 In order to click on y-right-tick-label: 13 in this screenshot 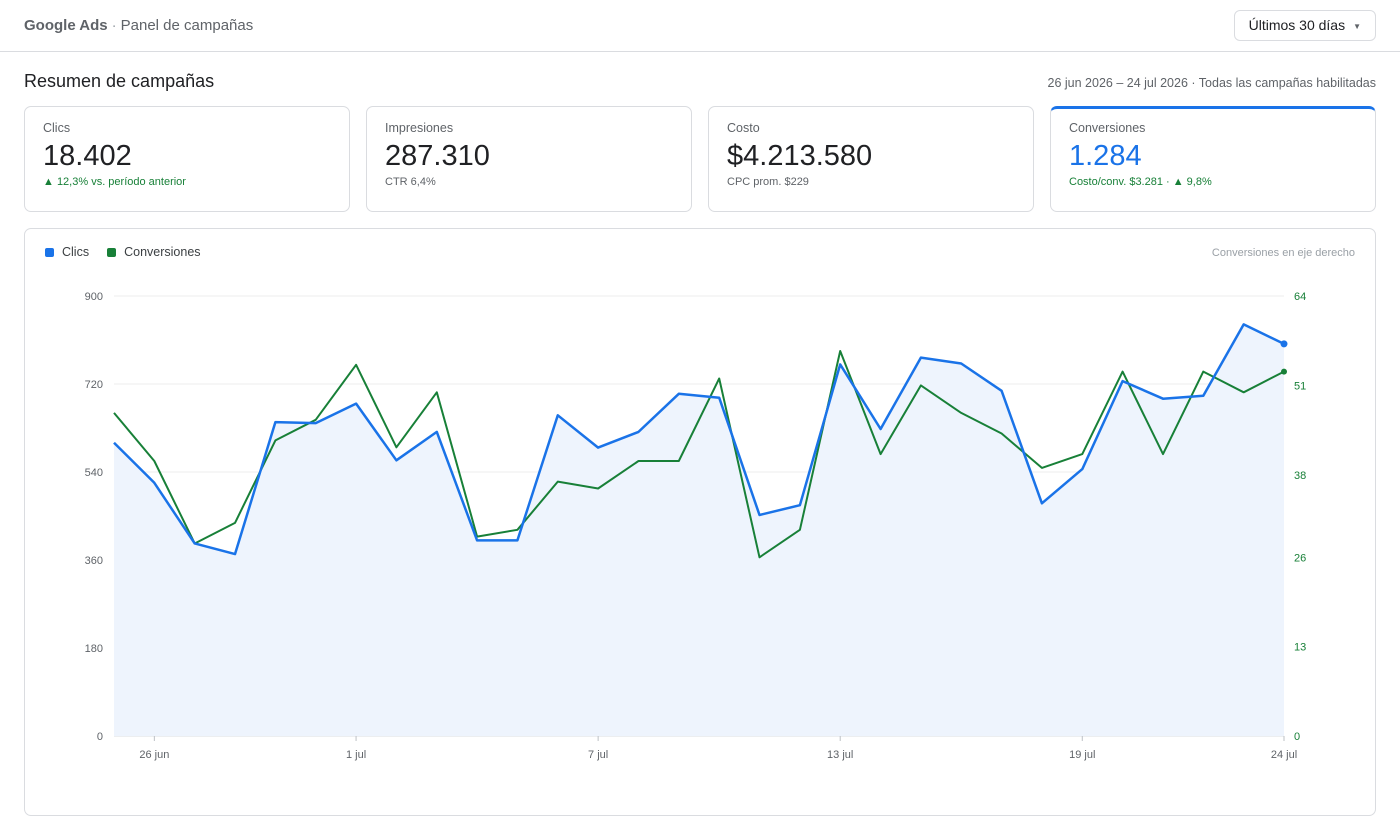, I will do `click(1300, 648)`.